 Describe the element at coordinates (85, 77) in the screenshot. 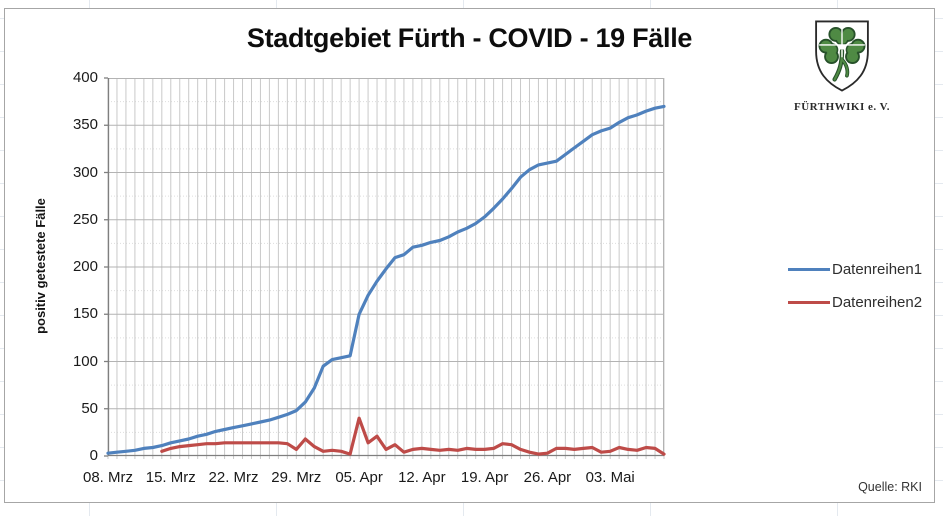

I see `y-tick-label: 400` at that location.